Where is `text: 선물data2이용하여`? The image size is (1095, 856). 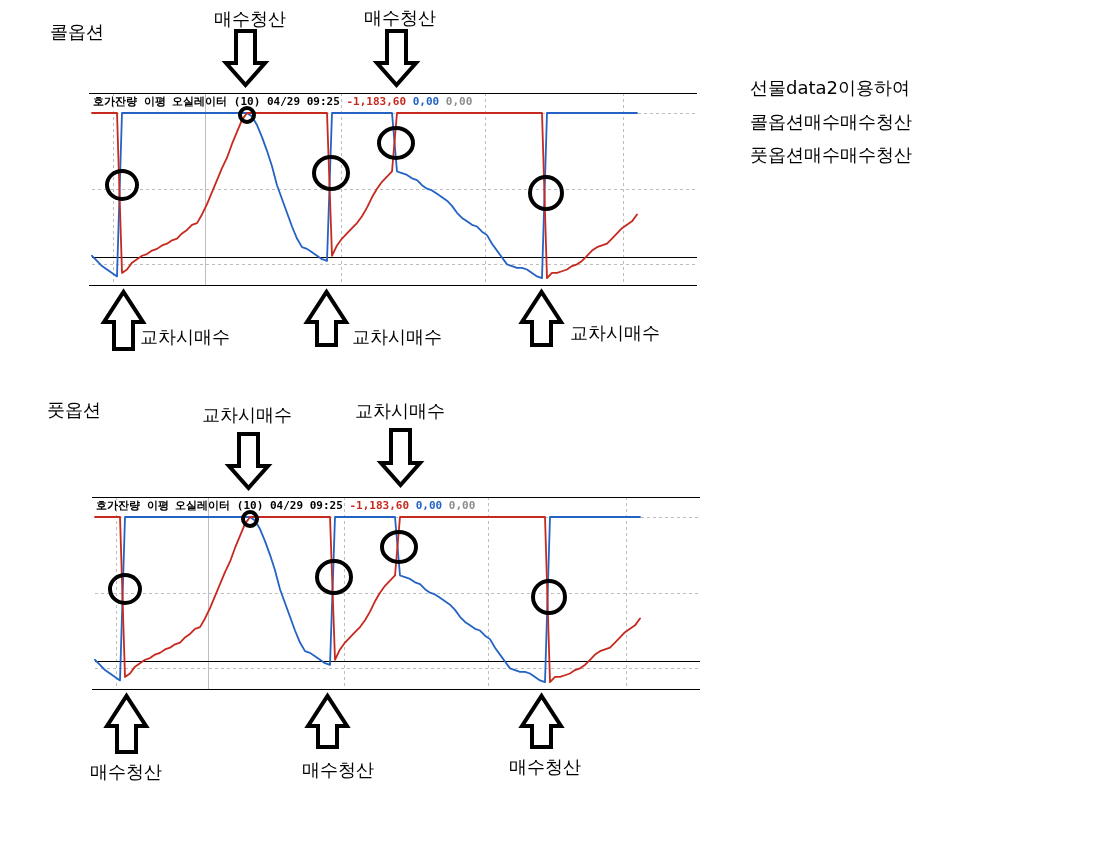 text: 선물data2이용하여 is located at coordinates (830, 88).